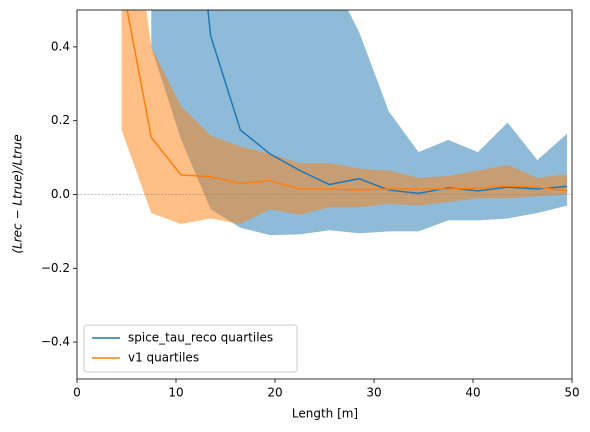 This screenshot has width=590, height=432. Describe the element at coordinates (18, 193) in the screenshot. I see `y-axis-label: (Lrec − Ltrue)/Ltrue` at that location.